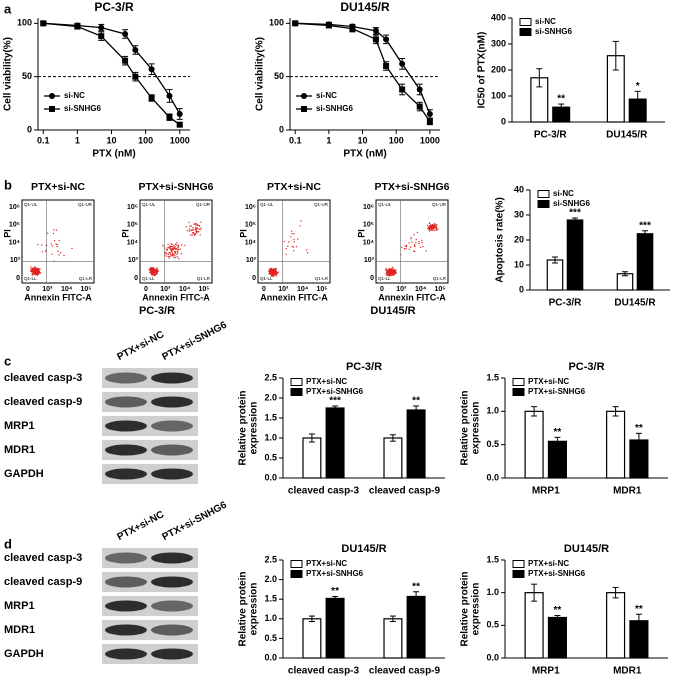 This screenshot has height=694, width=685. Describe the element at coordinates (396, 140) in the screenshot. I see `x-tick-label: 100` at that location.